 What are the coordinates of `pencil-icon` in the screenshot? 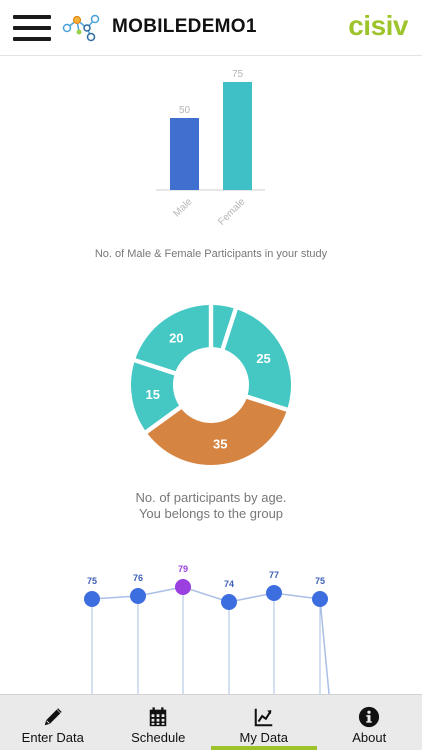 It's located at (53, 717).